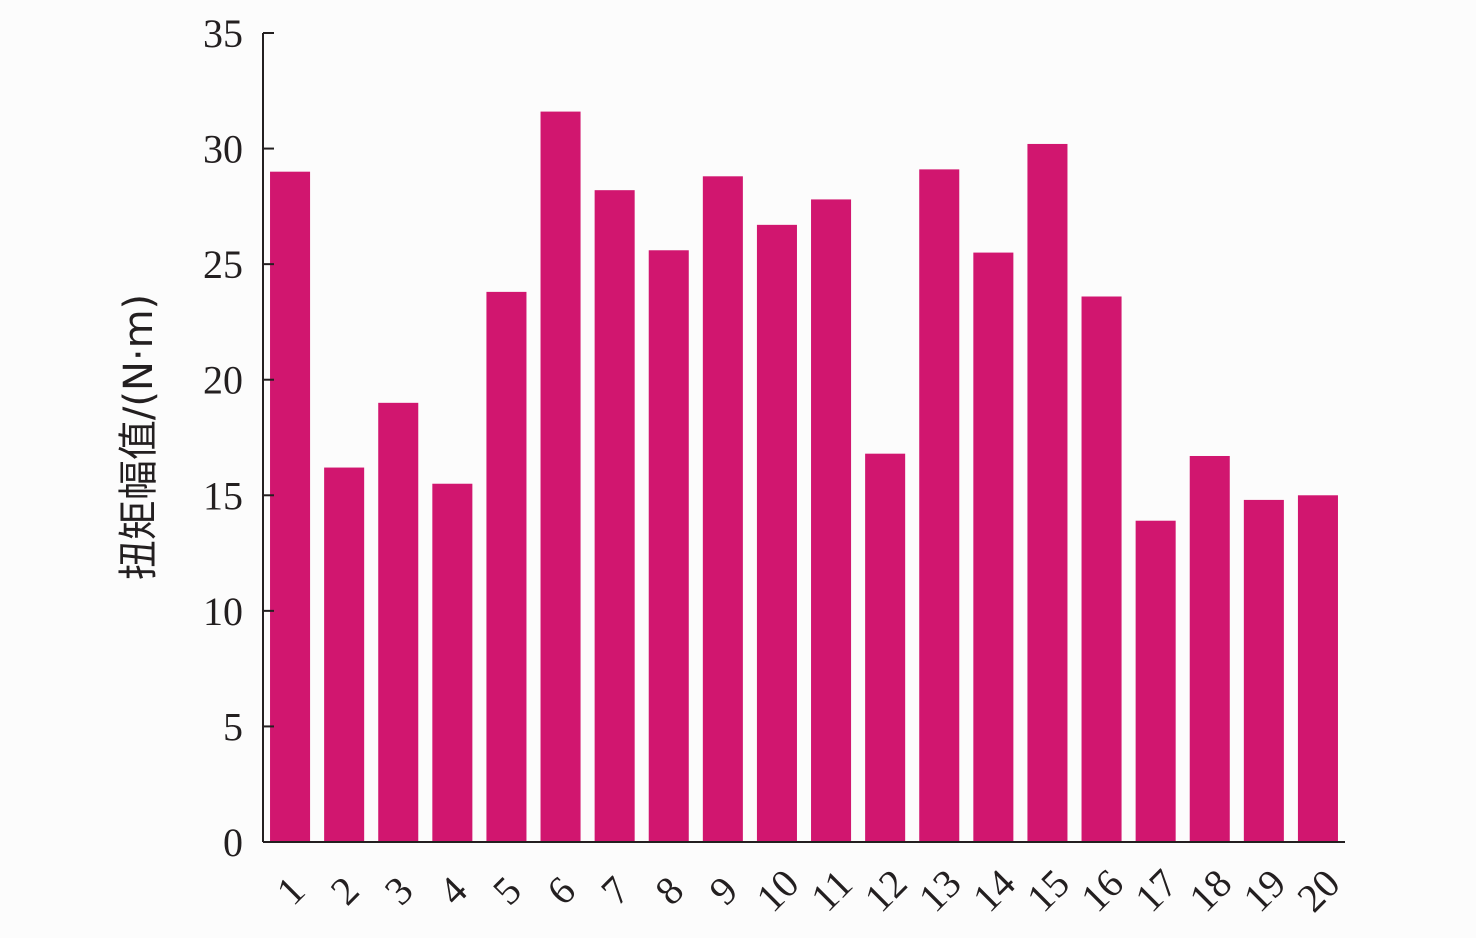 This screenshot has width=1476, height=938. I want to click on x-tick-label: 8, so click(669, 890).